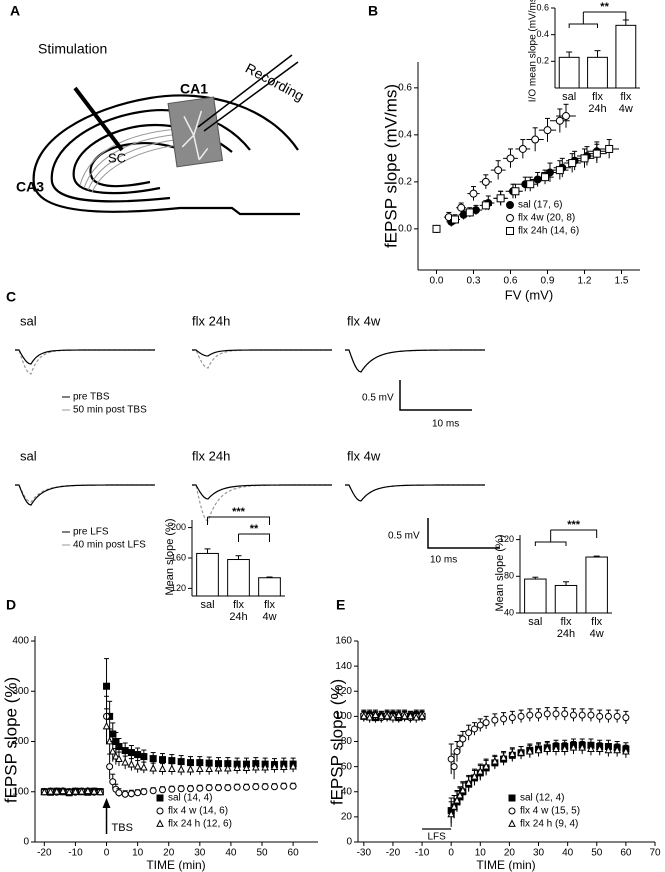  Describe the element at coordinates (404, 536) in the screenshot. I see `scale-label: 0.5 mV` at that location.